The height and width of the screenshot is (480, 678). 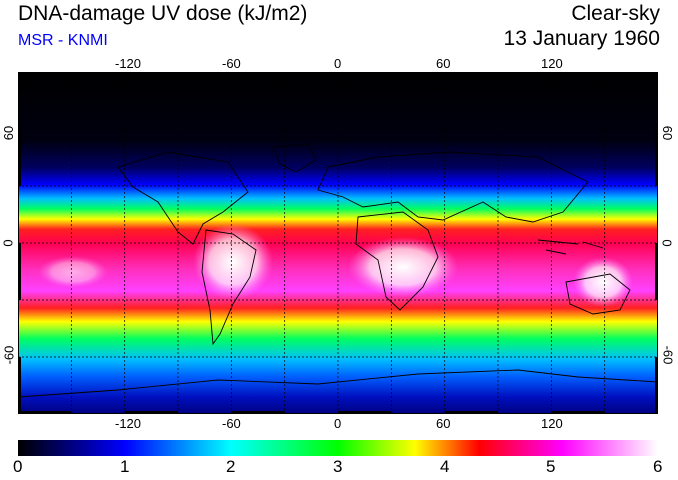 I want to click on coast-greenland, so click(x=294, y=158).